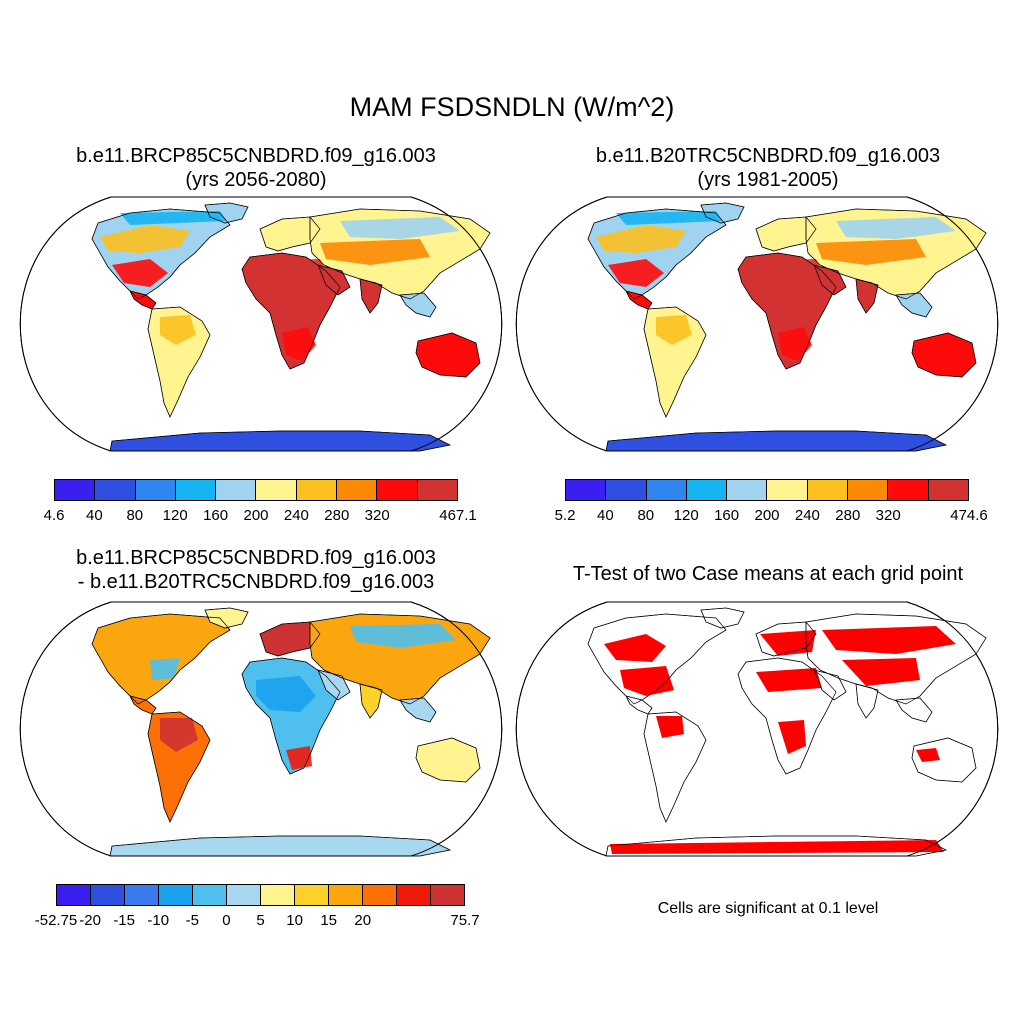  What do you see at coordinates (178, 330) in the screenshot?
I see `field-amazon` at bounding box center [178, 330].